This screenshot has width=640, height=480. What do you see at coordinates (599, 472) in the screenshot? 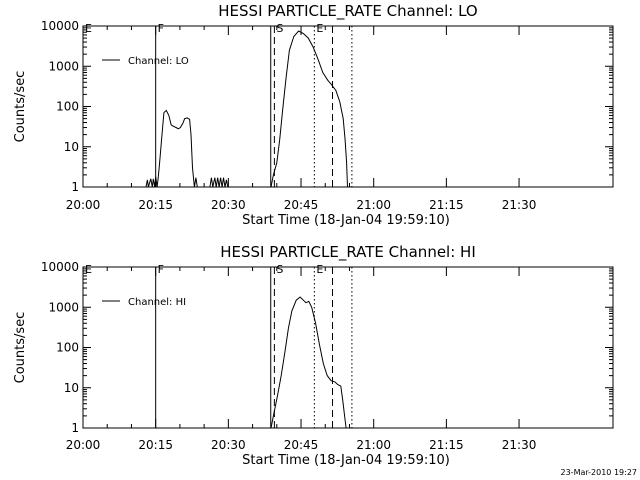
I see `generation-timestamp: 23-Mar-2010 19:27` at bounding box center [599, 472].